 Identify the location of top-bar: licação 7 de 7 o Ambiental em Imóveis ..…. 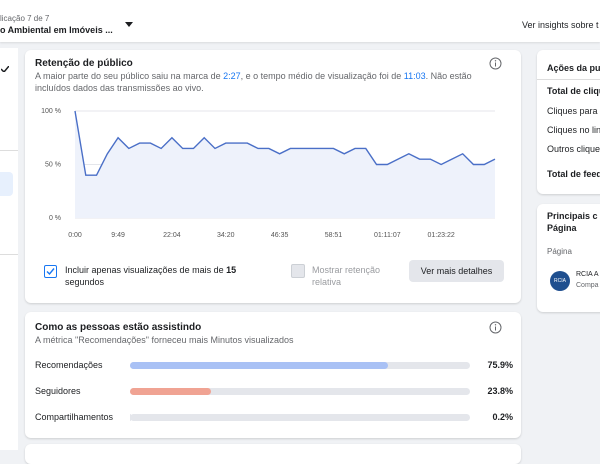
(300, 21).